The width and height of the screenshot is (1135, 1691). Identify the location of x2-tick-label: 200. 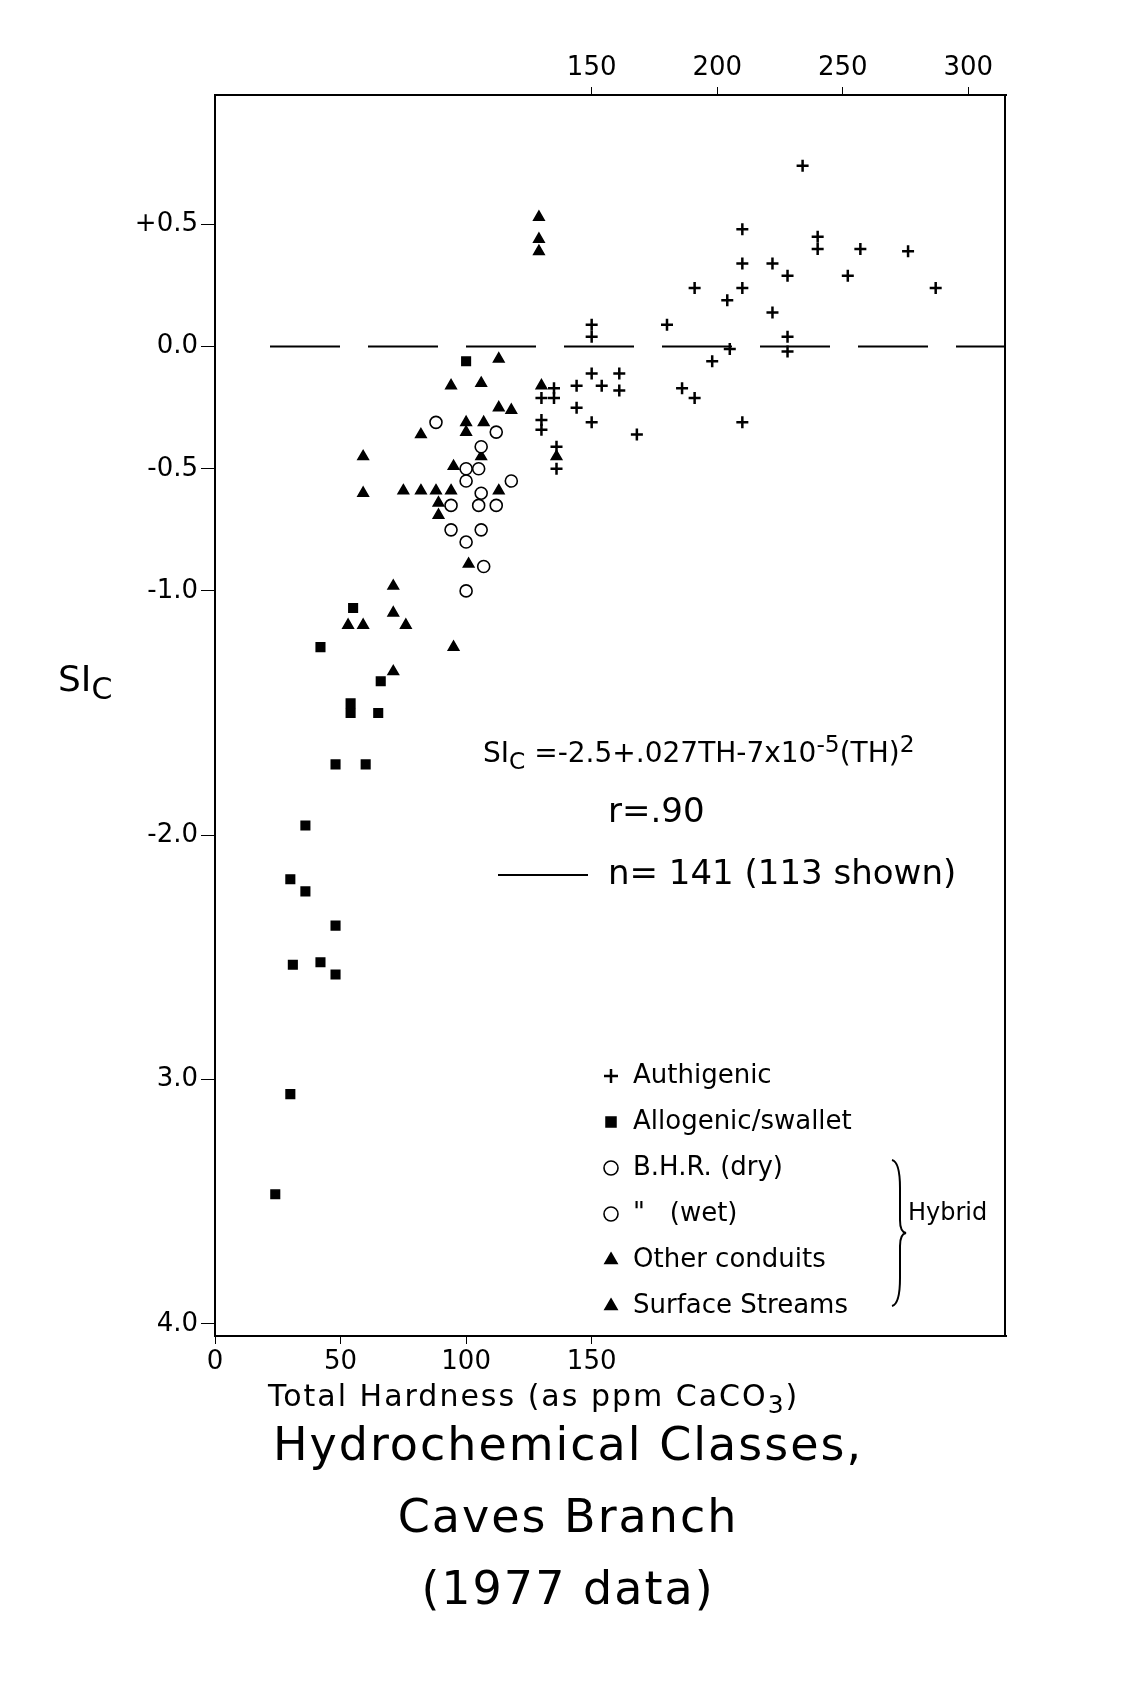
(717, 66).